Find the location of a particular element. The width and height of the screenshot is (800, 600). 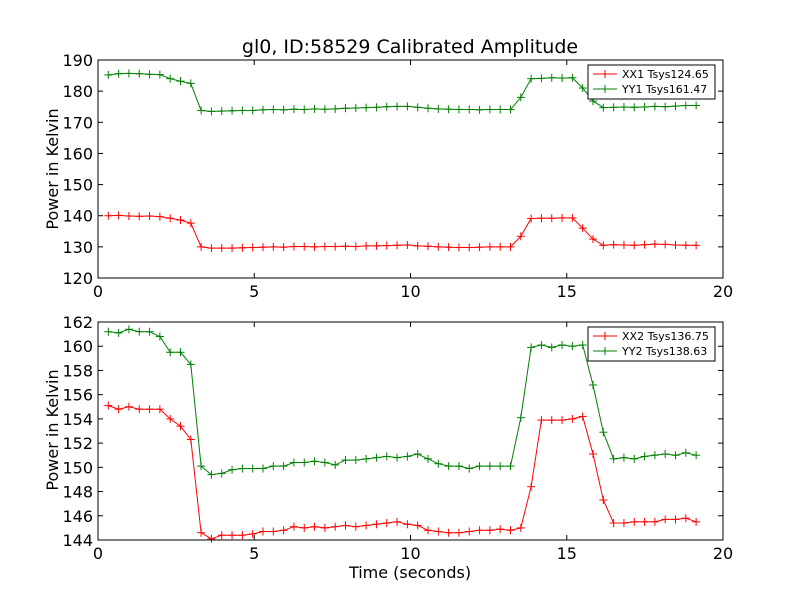

x-tick-label: 0 is located at coordinates (98, 553).